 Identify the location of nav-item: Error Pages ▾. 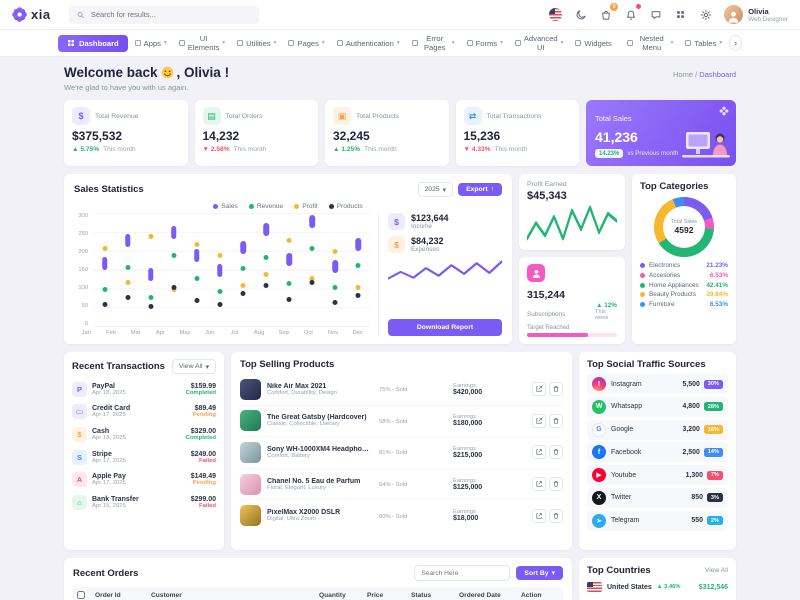
(433, 43).